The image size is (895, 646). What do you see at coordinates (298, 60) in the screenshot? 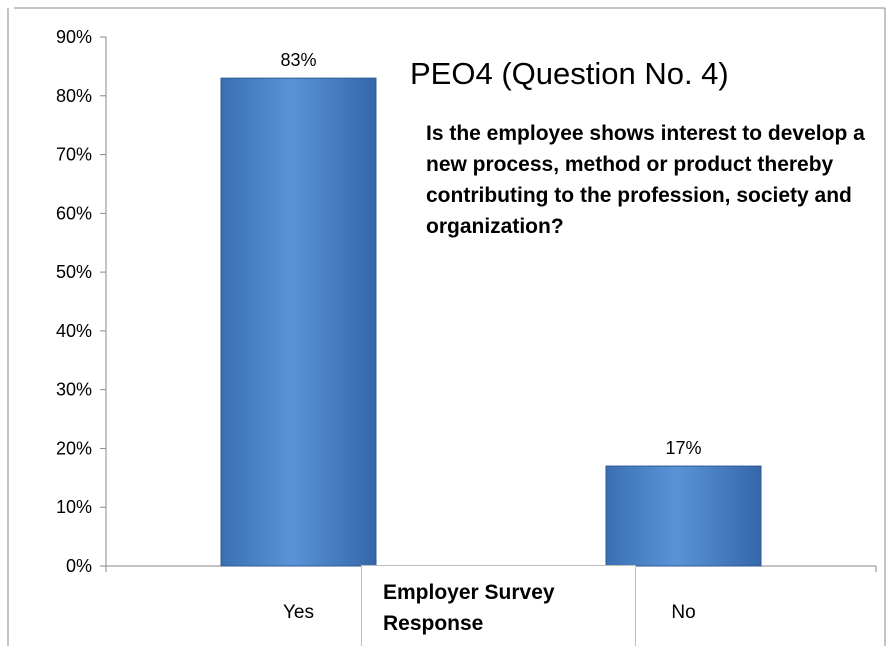
I see `data-label-yes: 83%` at bounding box center [298, 60].